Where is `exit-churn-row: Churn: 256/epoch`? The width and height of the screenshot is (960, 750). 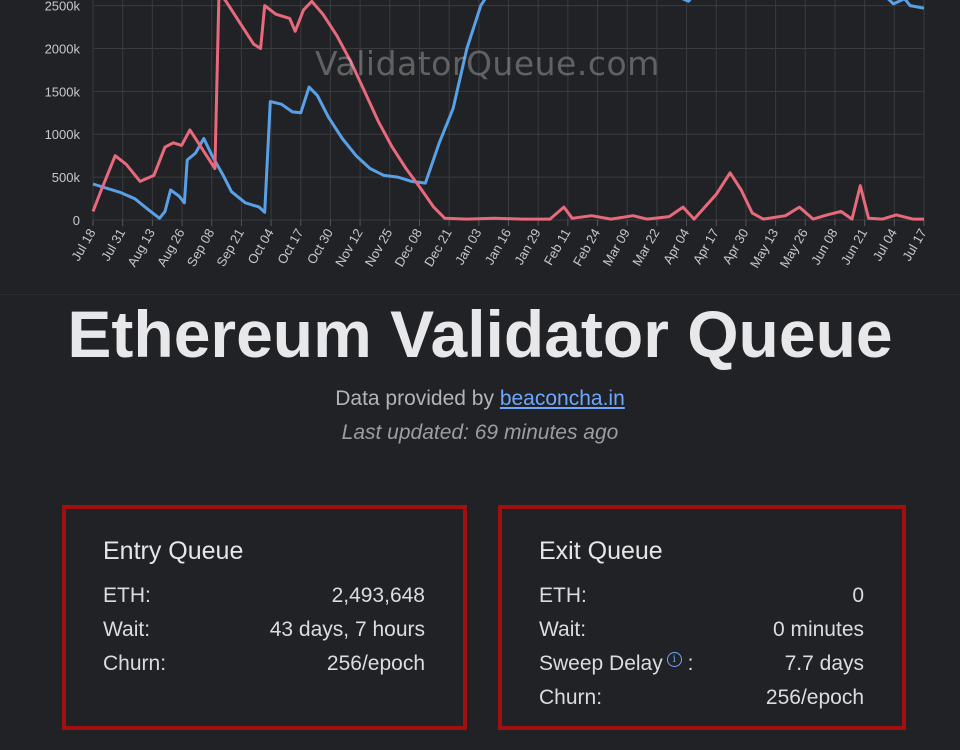
exit-churn-row: Churn: 256/epoch is located at coordinates (701, 701).